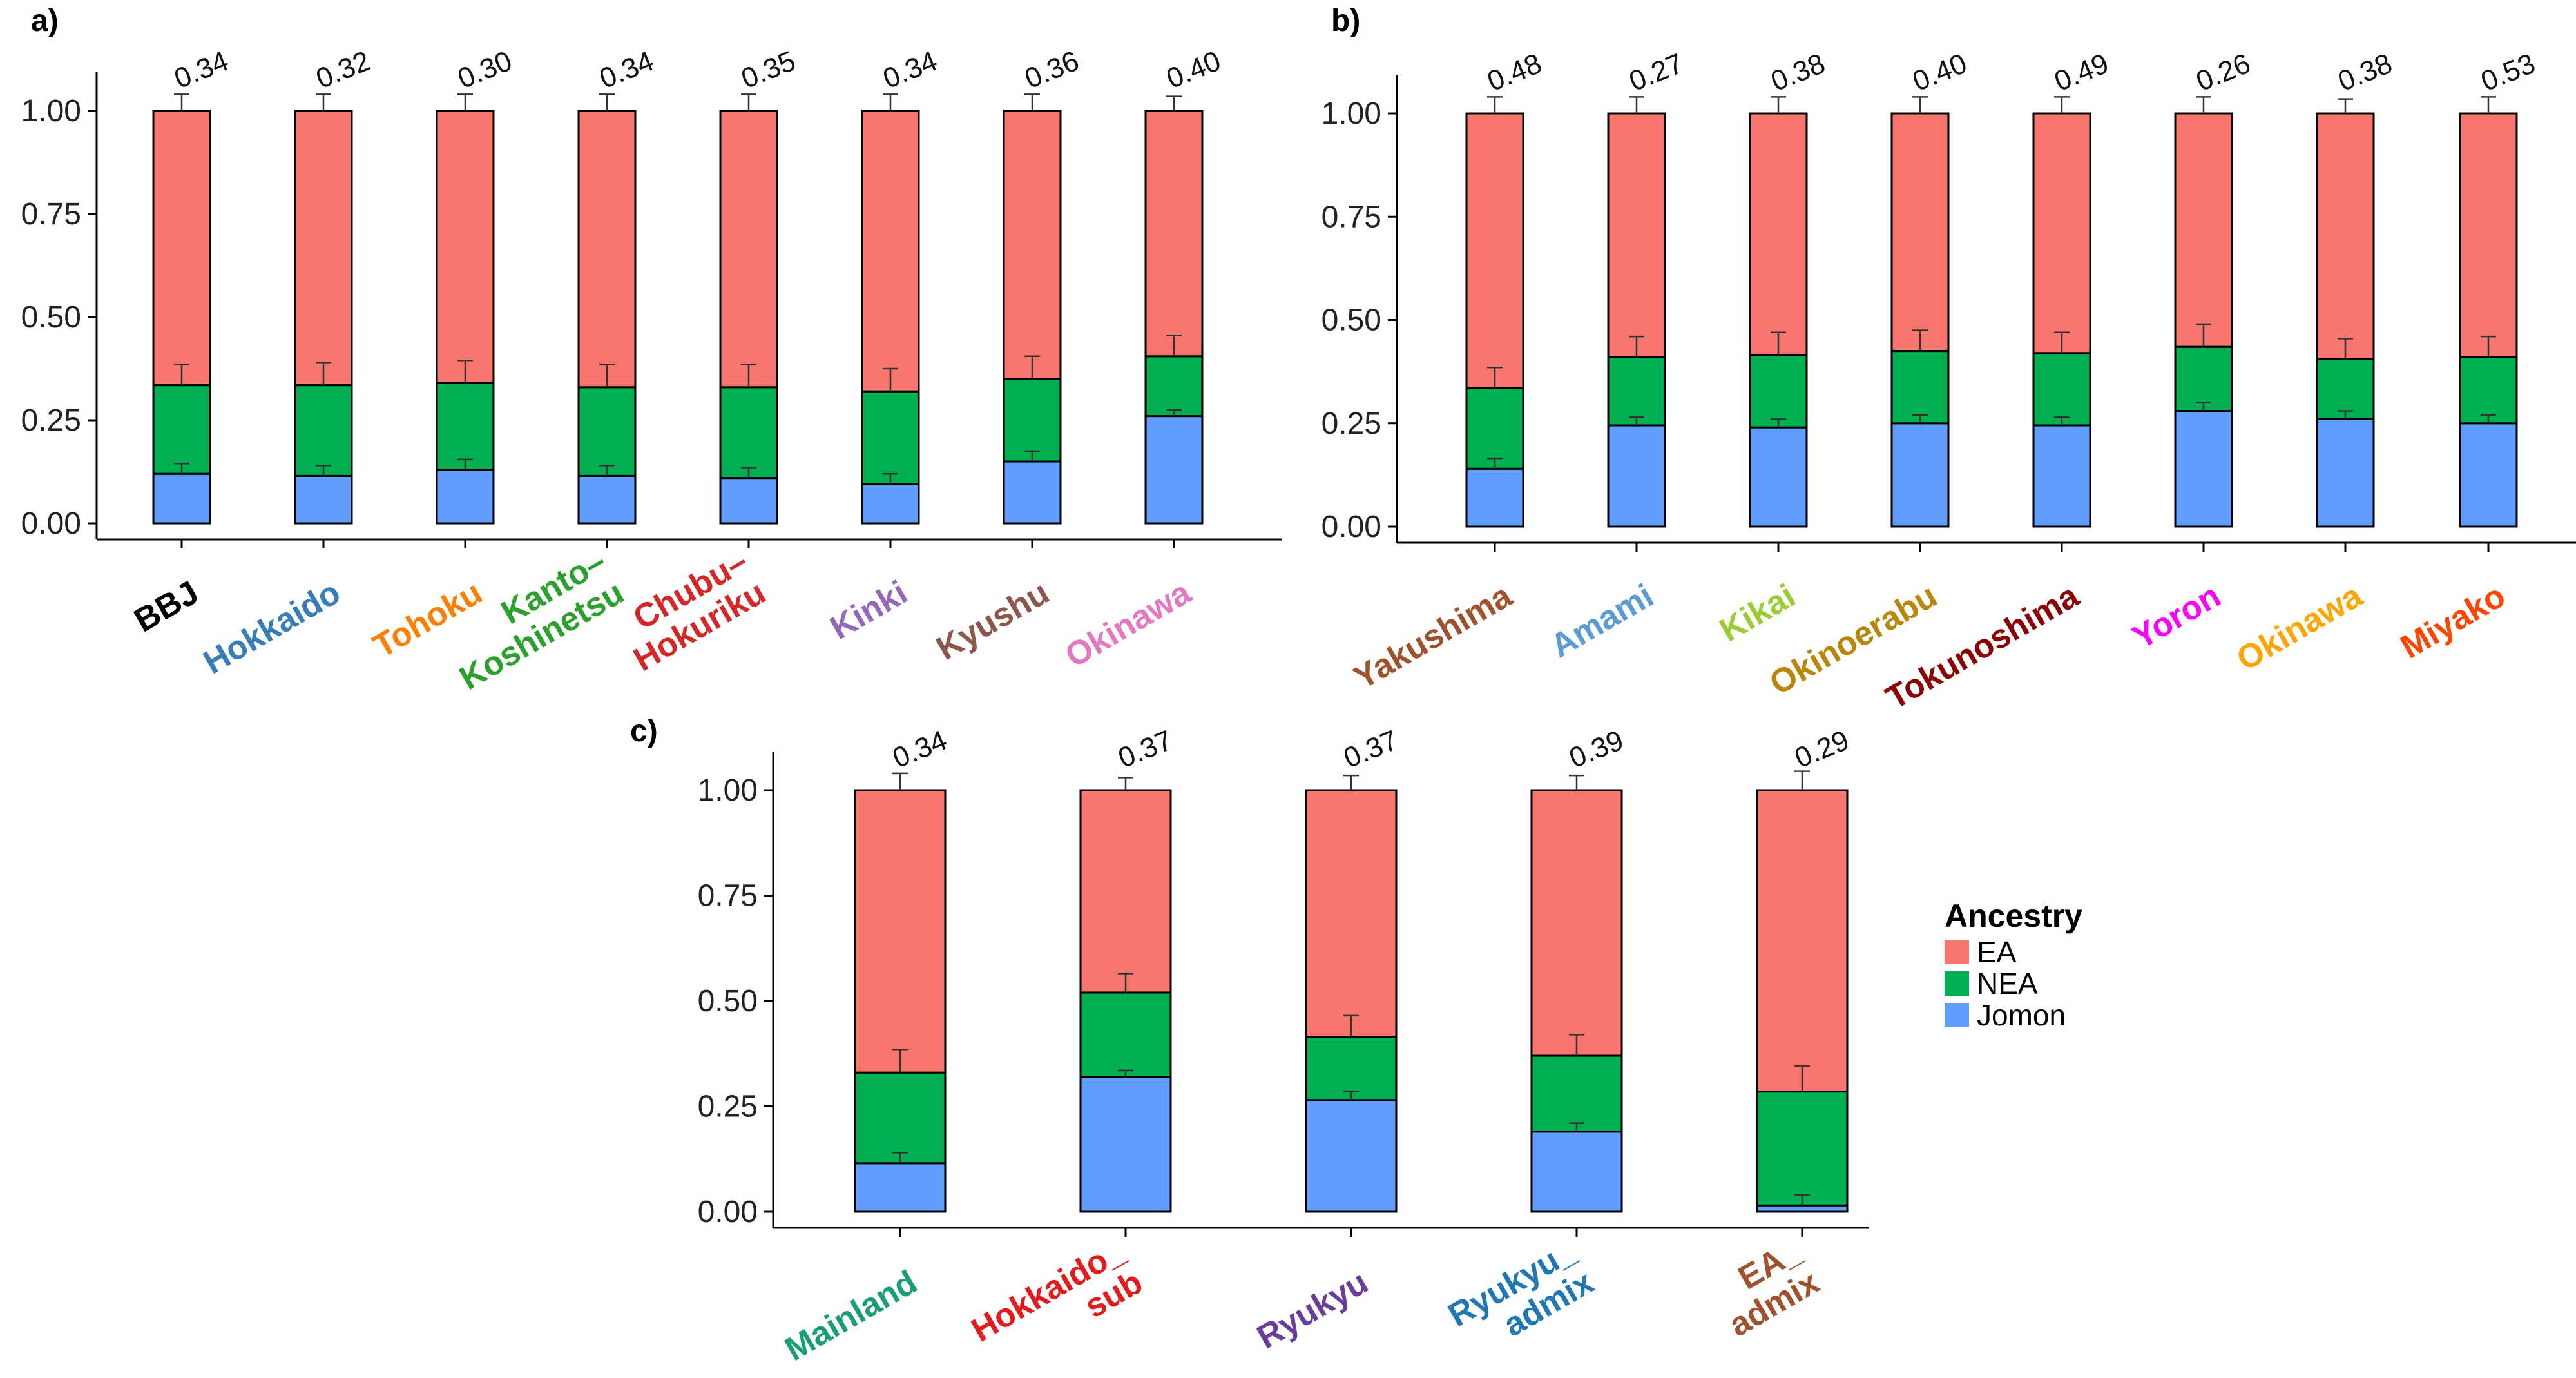 The image size is (2576, 1378). I want to click on bar-top-label: 0.37, so click(1145, 749).